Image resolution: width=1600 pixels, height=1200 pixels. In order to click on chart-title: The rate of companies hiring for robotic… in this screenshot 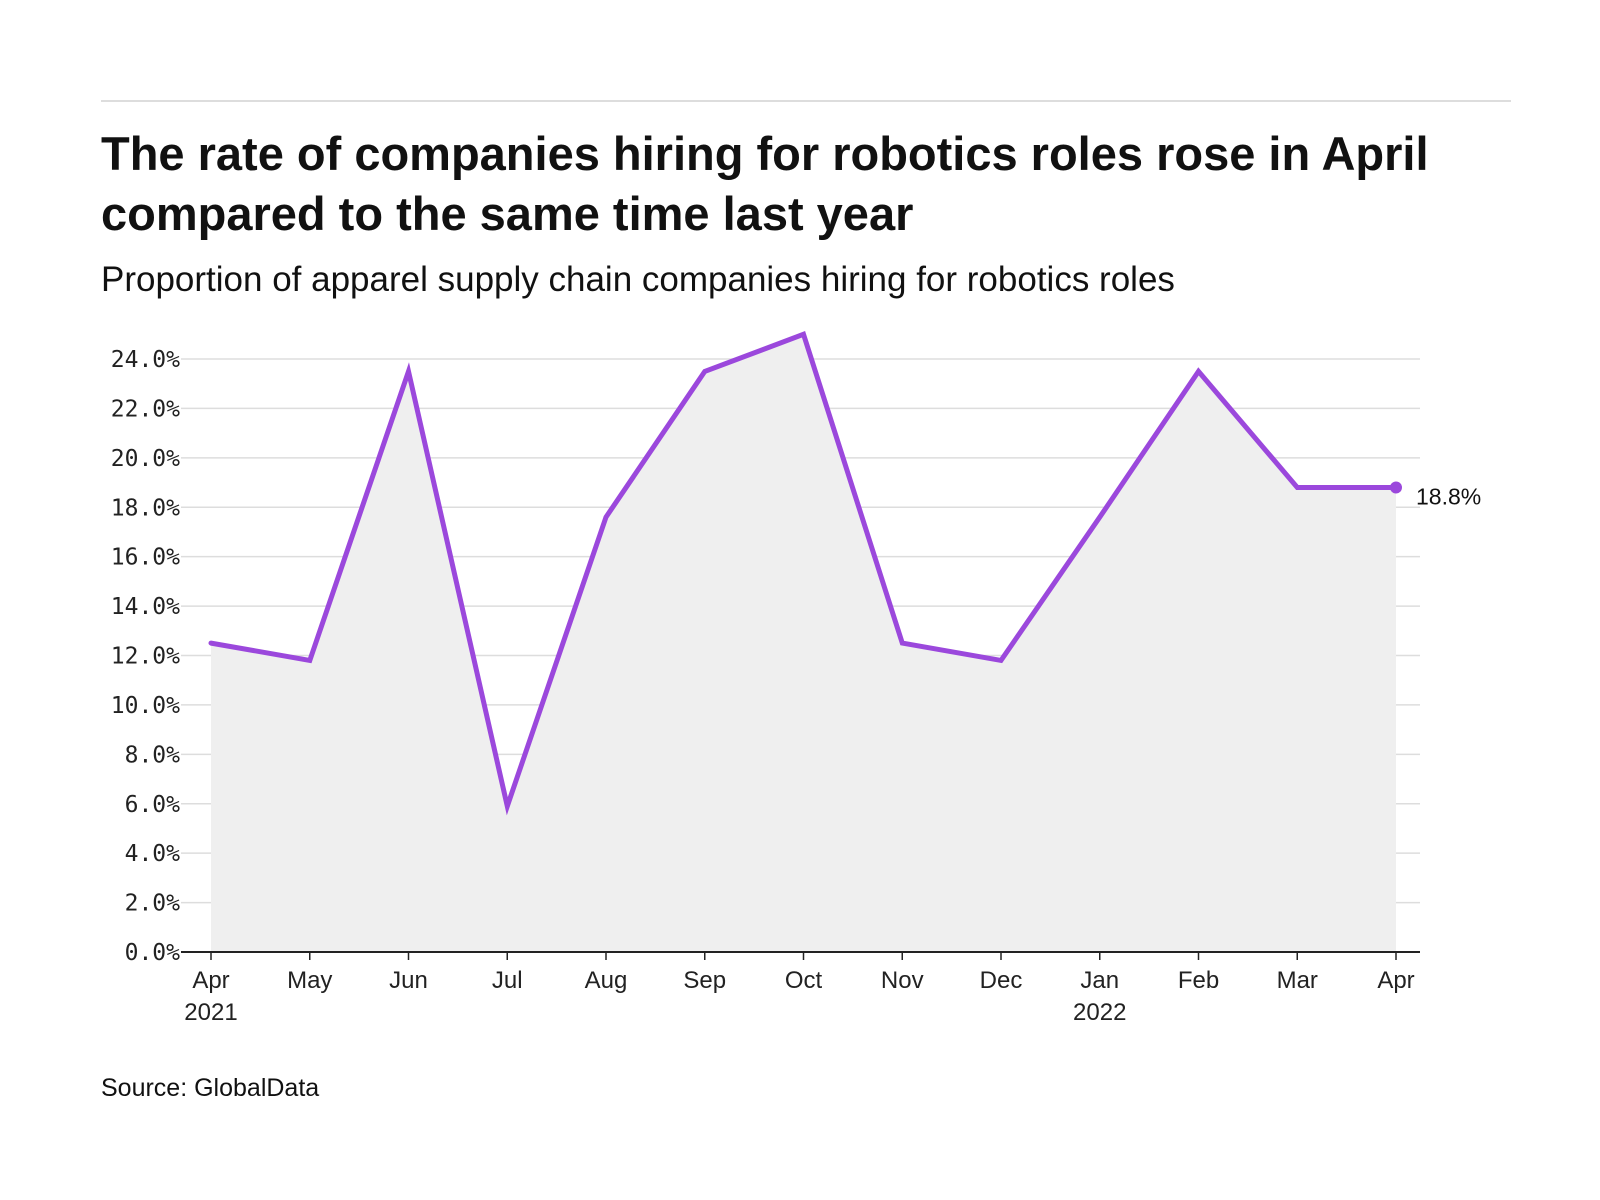, I will do `click(765, 183)`.